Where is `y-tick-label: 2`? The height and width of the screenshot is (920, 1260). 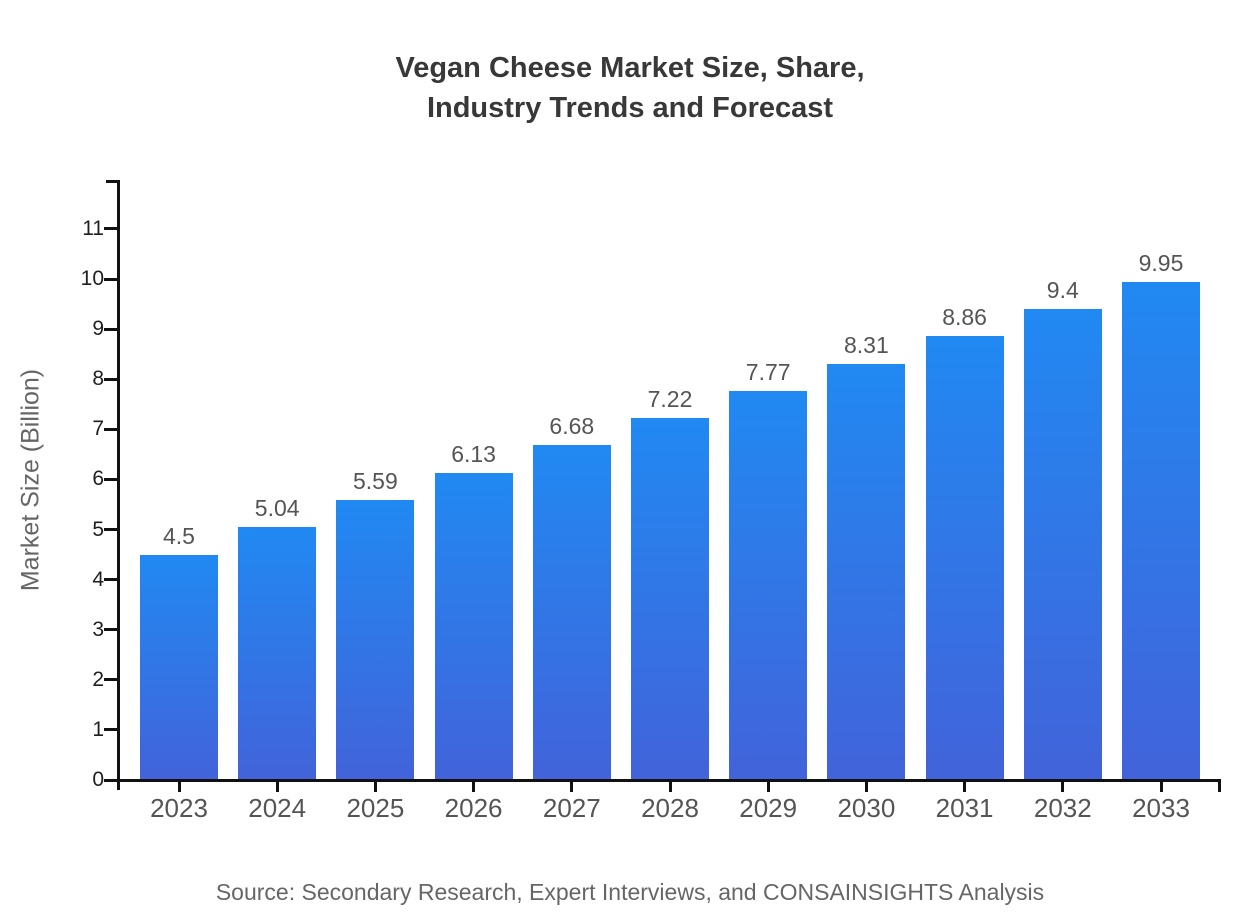
y-tick-label: 2 is located at coordinates (98, 679).